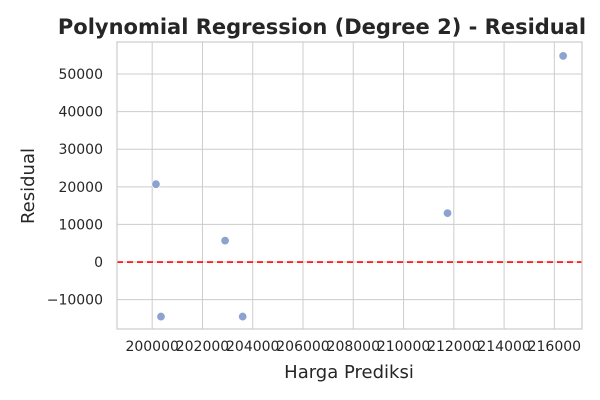  What do you see at coordinates (28, 186) in the screenshot?
I see `y-axis-label: Residual` at bounding box center [28, 186].